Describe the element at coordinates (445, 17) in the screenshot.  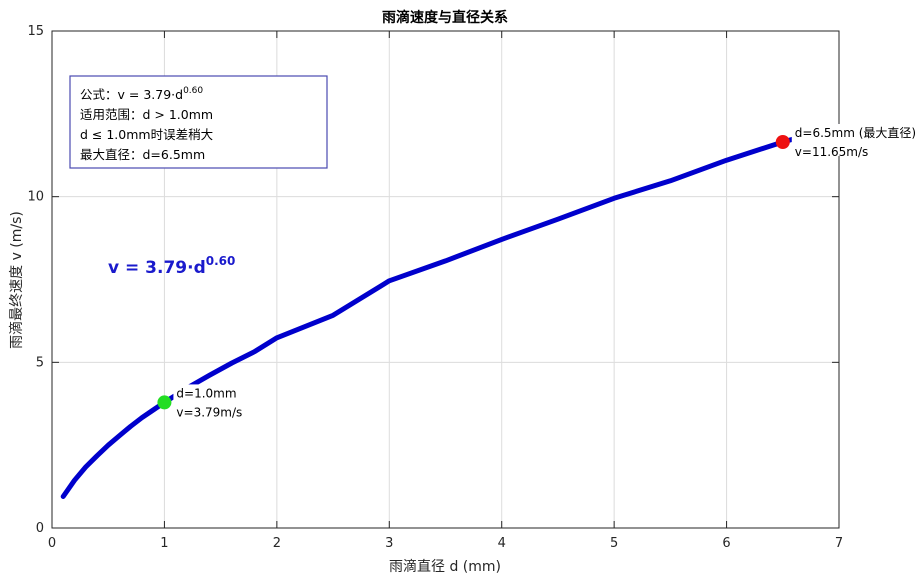
I see `chart-title: 雨滴速度与直径关系` at that location.